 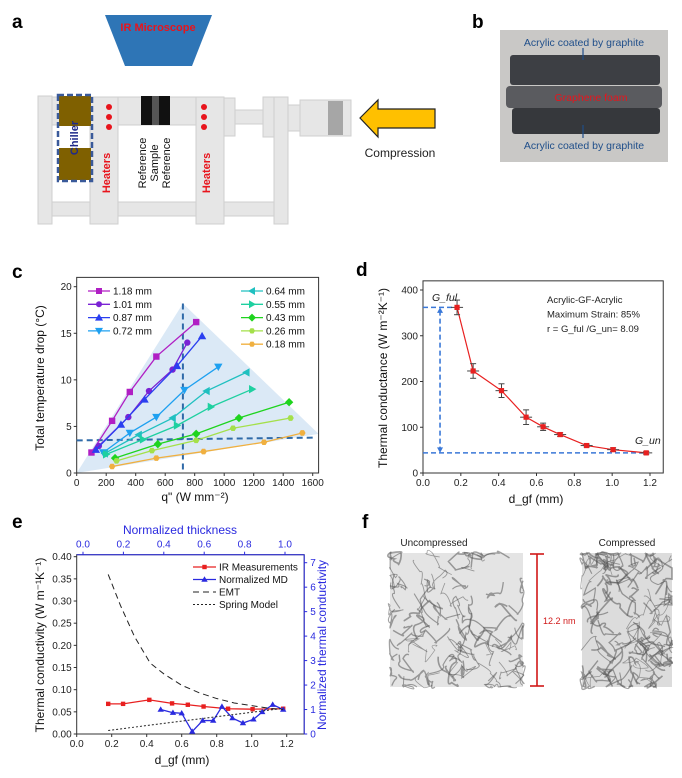 What do you see at coordinates (132, 292) in the screenshot?
I see `legend-label: 1.18 mm` at bounding box center [132, 292].